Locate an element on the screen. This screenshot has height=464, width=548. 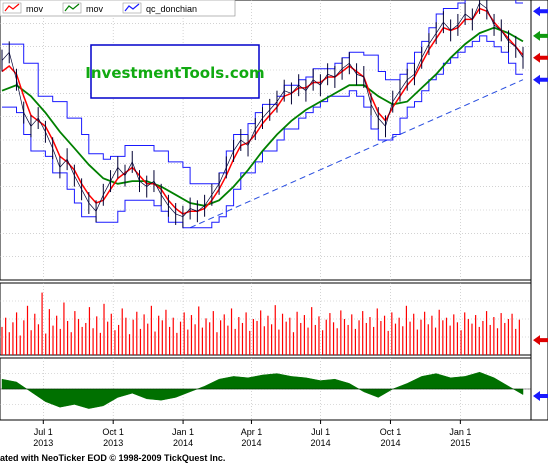
volume-panel is located at coordinates (274, 323).